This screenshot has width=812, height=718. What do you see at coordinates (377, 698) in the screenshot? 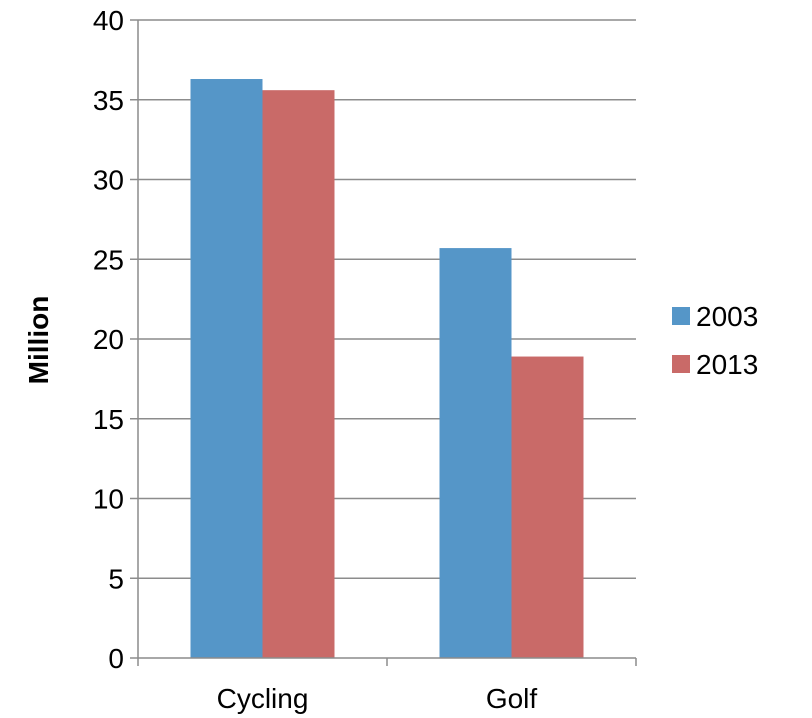
I see `x-tick-labels: Cycling Golf` at bounding box center [377, 698].